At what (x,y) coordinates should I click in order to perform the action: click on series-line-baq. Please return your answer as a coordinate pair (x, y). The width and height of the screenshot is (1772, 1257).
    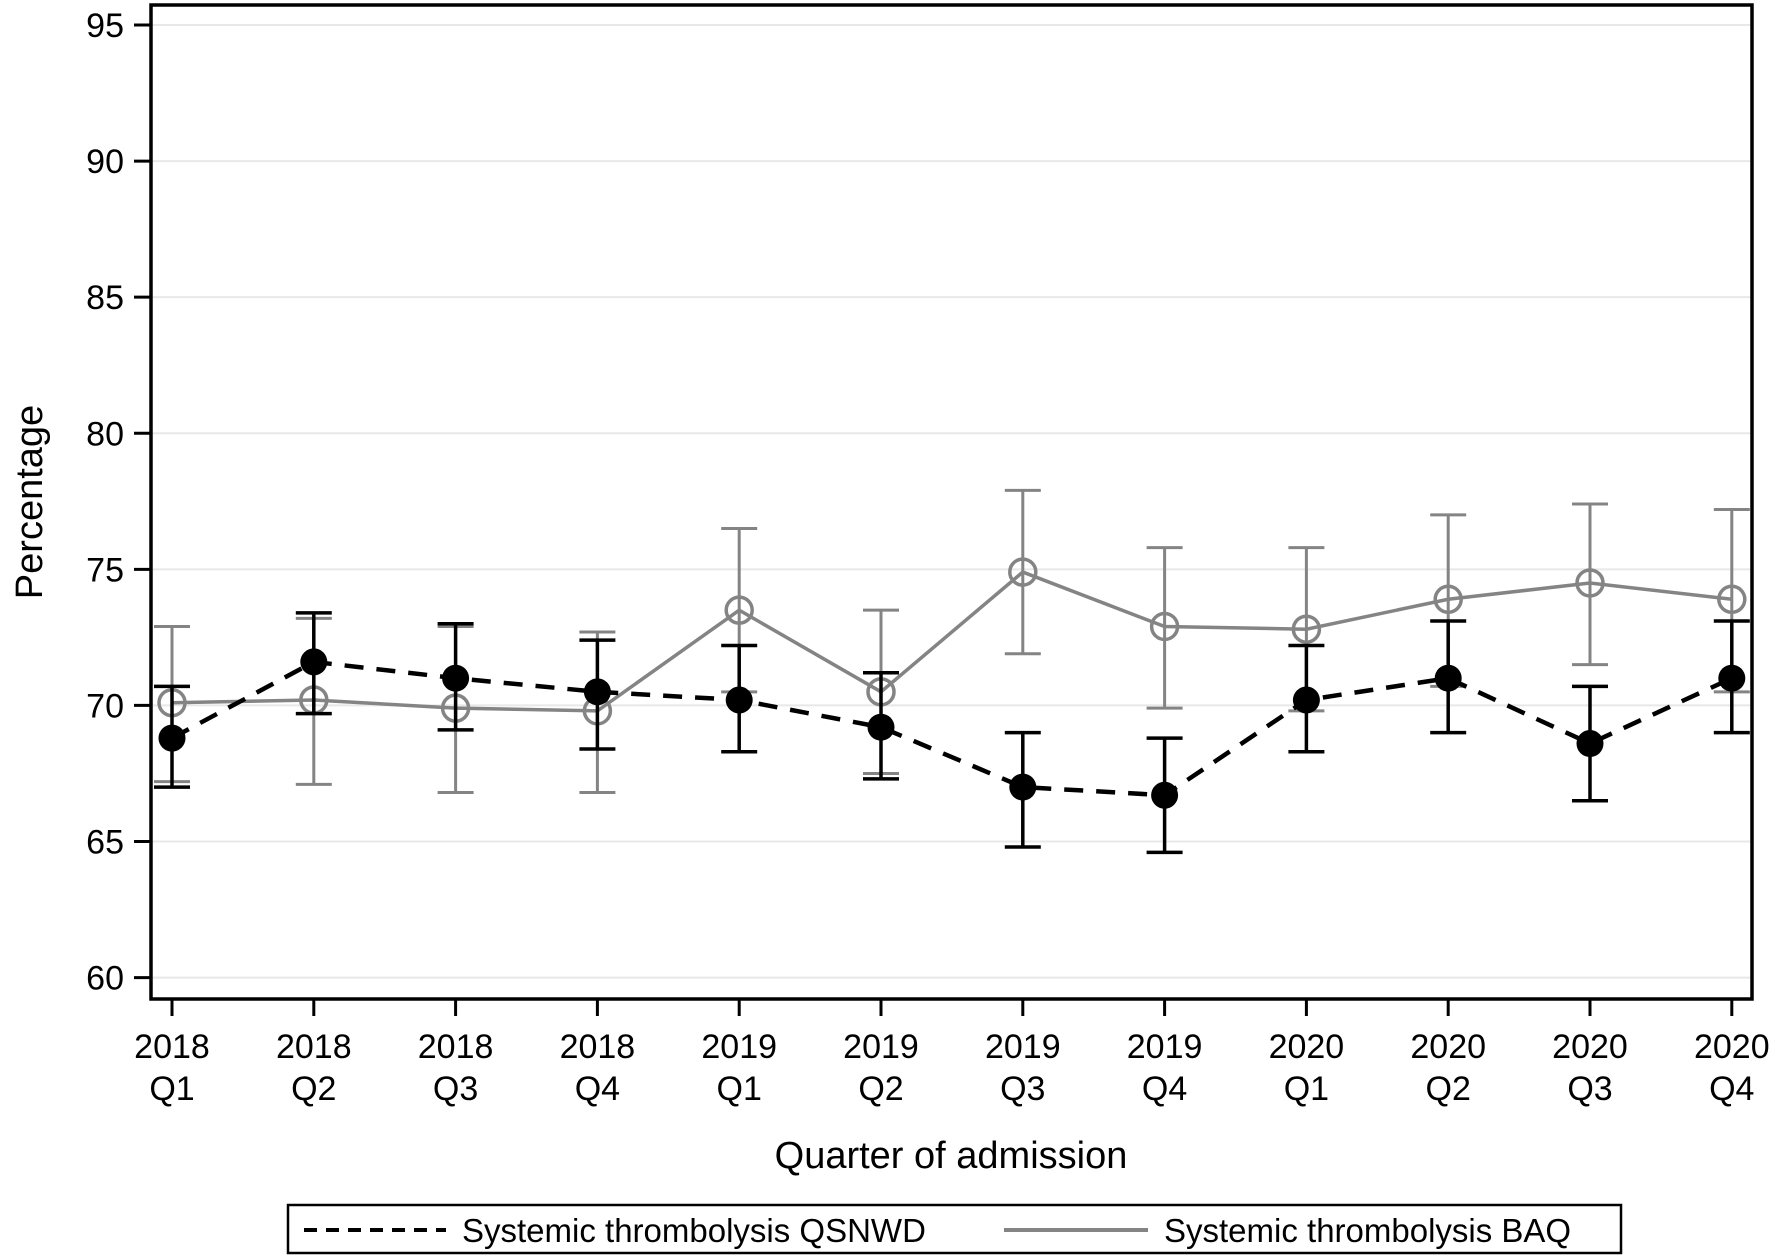
    Looking at the image, I should click on (952, 641).